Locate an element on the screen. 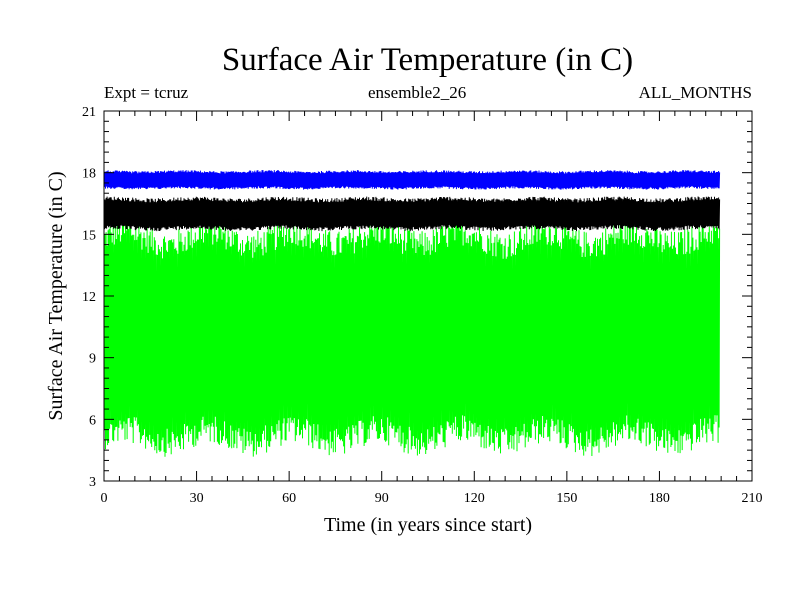 The image size is (800, 600). x-tick-label: 30 is located at coordinates (197, 498).